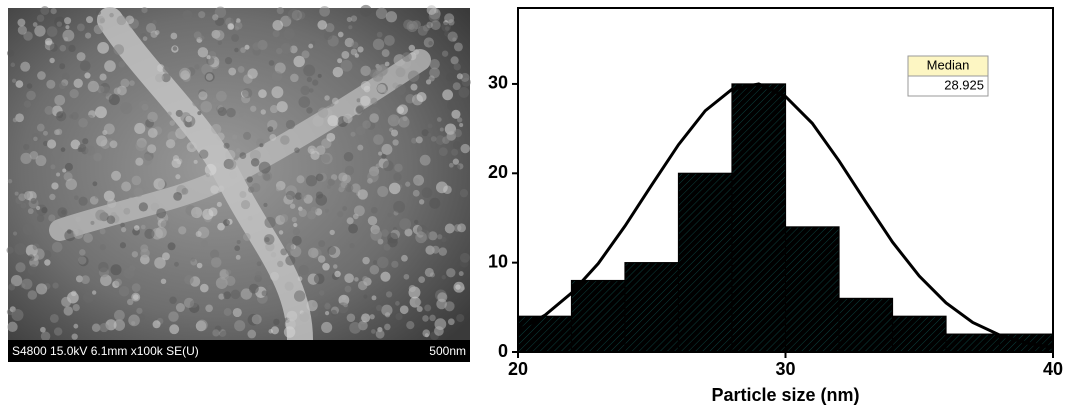  Describe the element at coordinates (498, 172) in the screenshot. I see `y-tick-label: 20` at that location.